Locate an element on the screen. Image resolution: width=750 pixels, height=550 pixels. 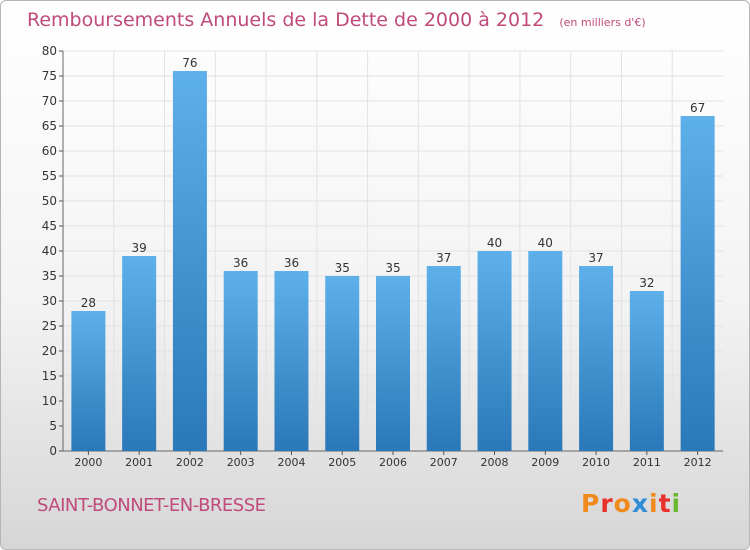
x-tick-label: 2003 is located at coordinates (241, 462).